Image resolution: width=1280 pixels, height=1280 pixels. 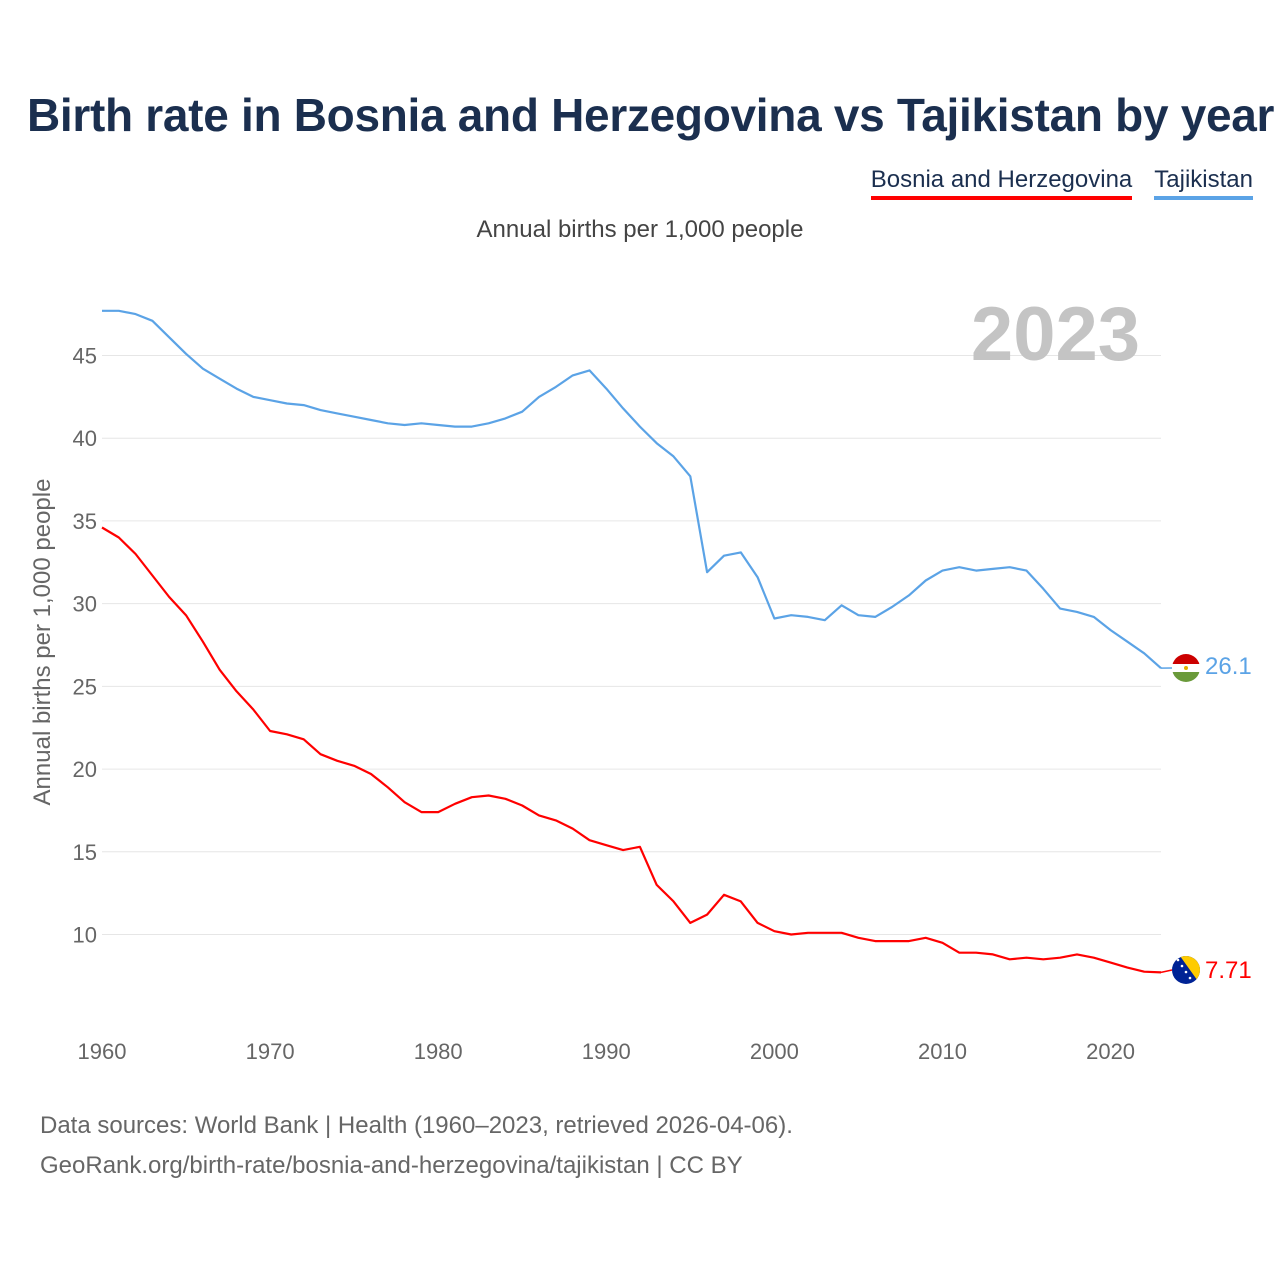 I want to click on end-label-tajikistan: 26.1, so click(x=1228, y=666).